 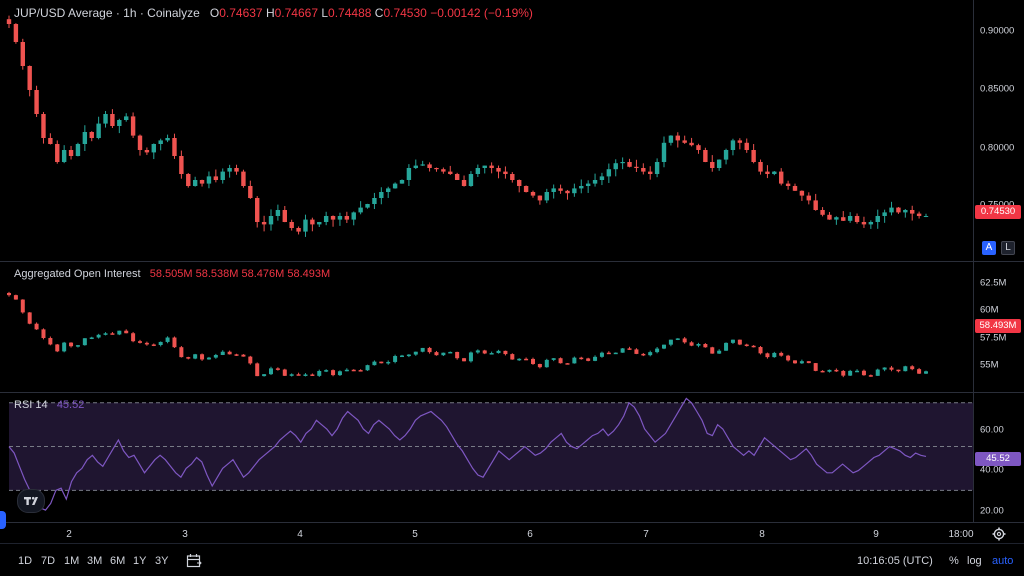 What do you see at coordinates (999, 534) in the screenshot?
I see `settings-gear-icon` at bounding box center [999, 534].